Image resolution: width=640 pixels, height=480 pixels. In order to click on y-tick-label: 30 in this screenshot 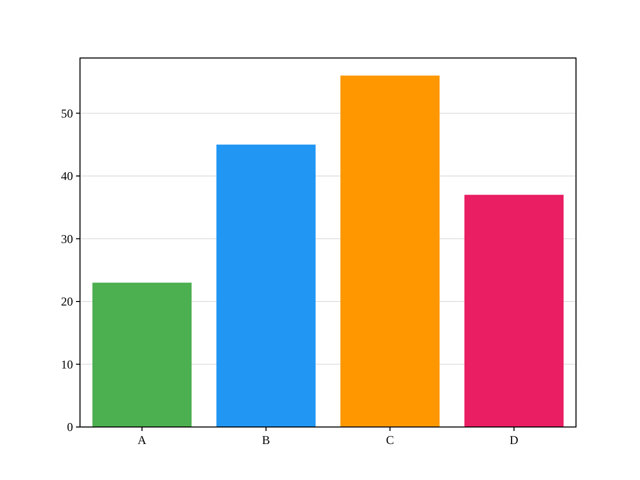, I will do `click(67, 239)`.